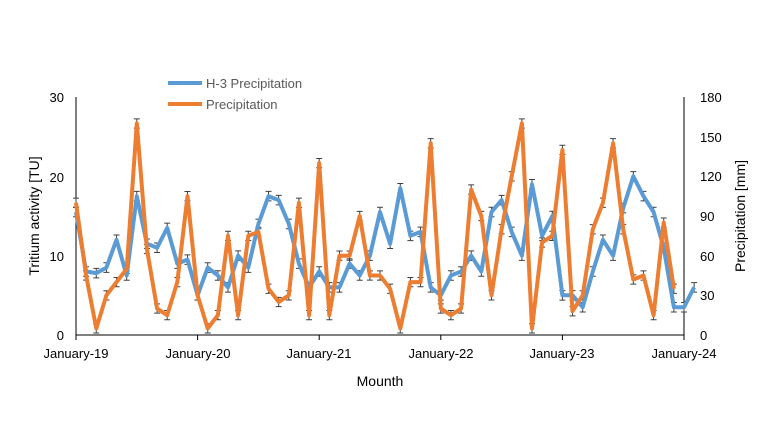  Describe the element at coordinates (711, 137) in the screenshot. I see `right-tick-label: 150` at that location.